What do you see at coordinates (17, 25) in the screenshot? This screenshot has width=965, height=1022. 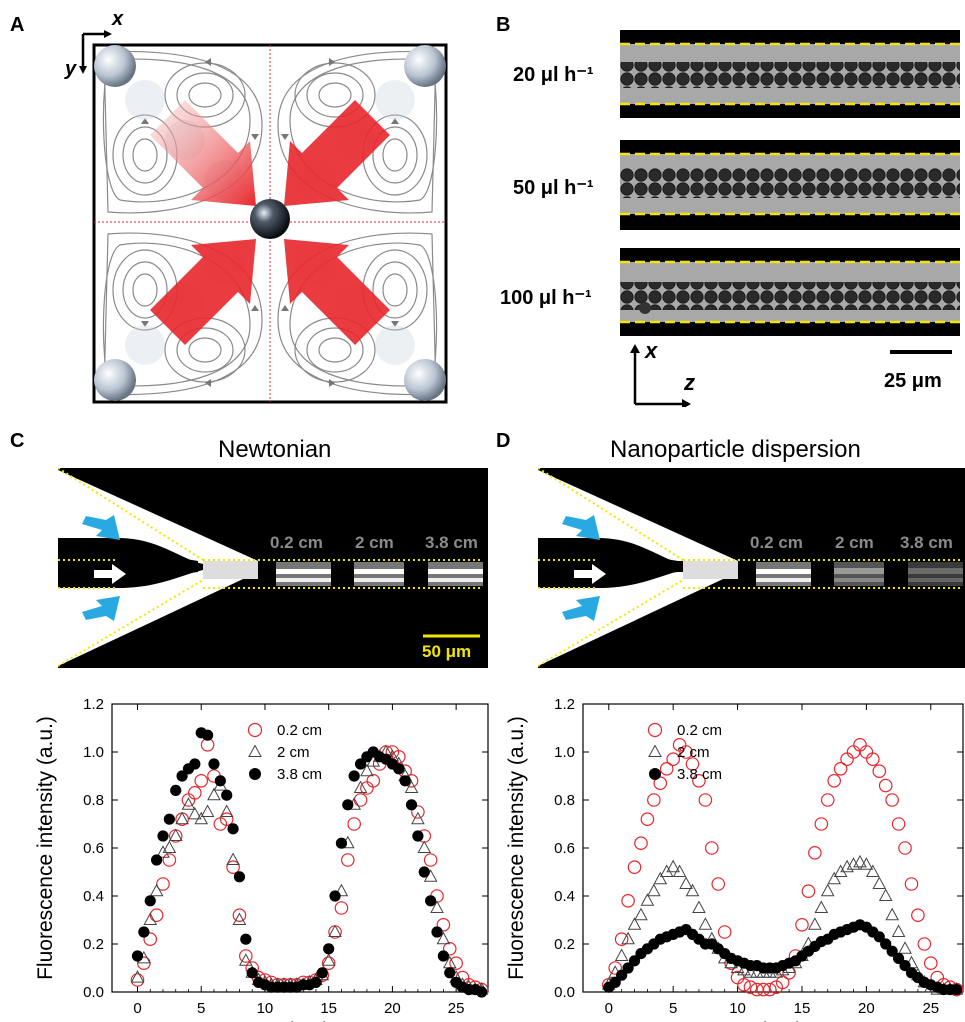 I see `panel-letter-a: A` at bounding box center [17, 25].